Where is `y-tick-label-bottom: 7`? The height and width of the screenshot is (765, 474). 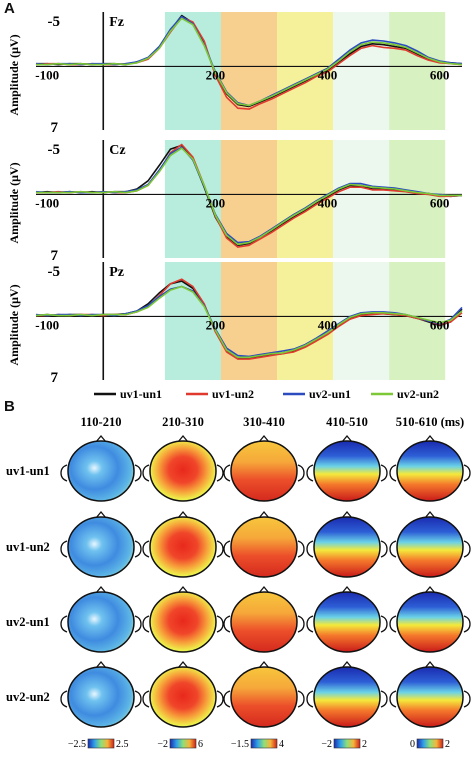
y-tick-label-bottom: 7 is located at coordinates (55, 378).